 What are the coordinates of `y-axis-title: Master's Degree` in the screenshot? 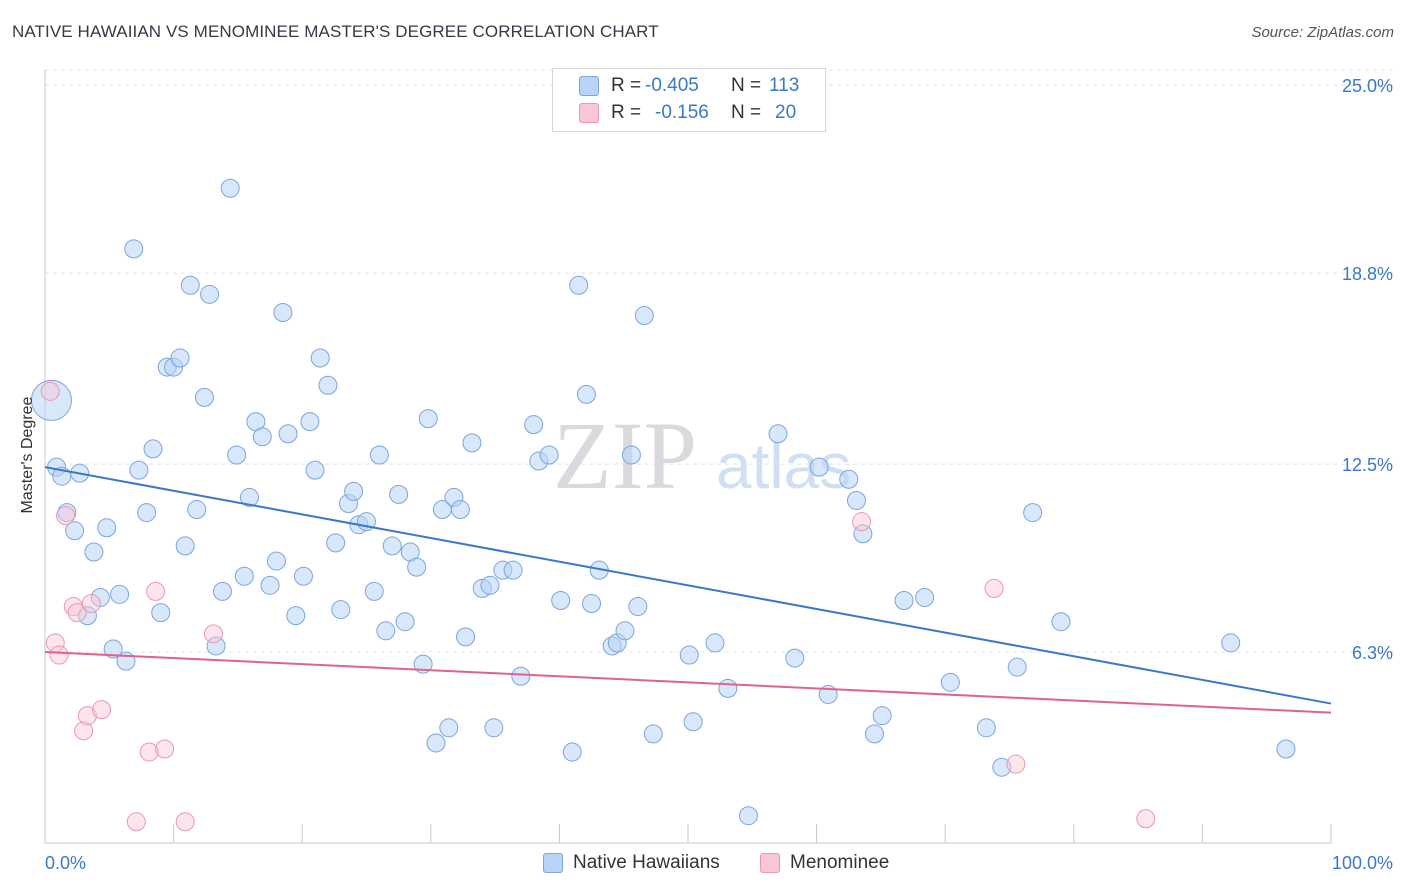 It's located at (27, 454).